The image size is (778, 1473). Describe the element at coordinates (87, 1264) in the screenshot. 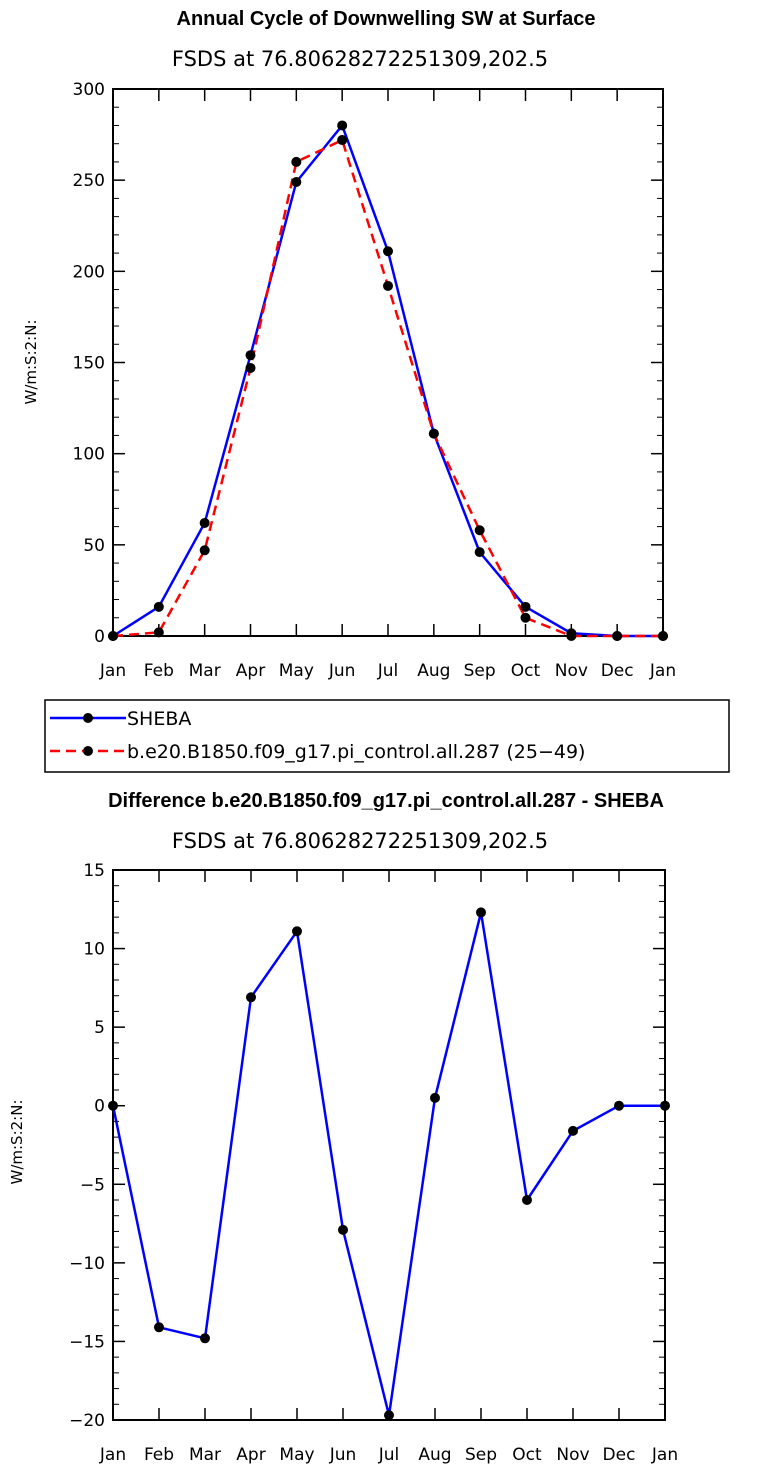

I see `chart2-ytick-label: −10` at that location.